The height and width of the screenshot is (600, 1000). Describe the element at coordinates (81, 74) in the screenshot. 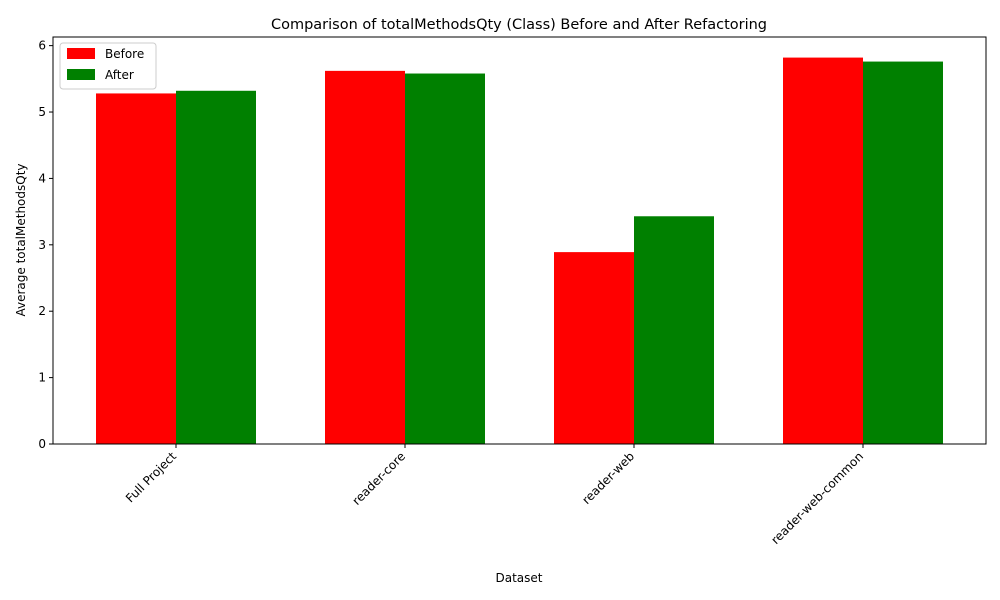

I see `legend-swatch-after` at that location.